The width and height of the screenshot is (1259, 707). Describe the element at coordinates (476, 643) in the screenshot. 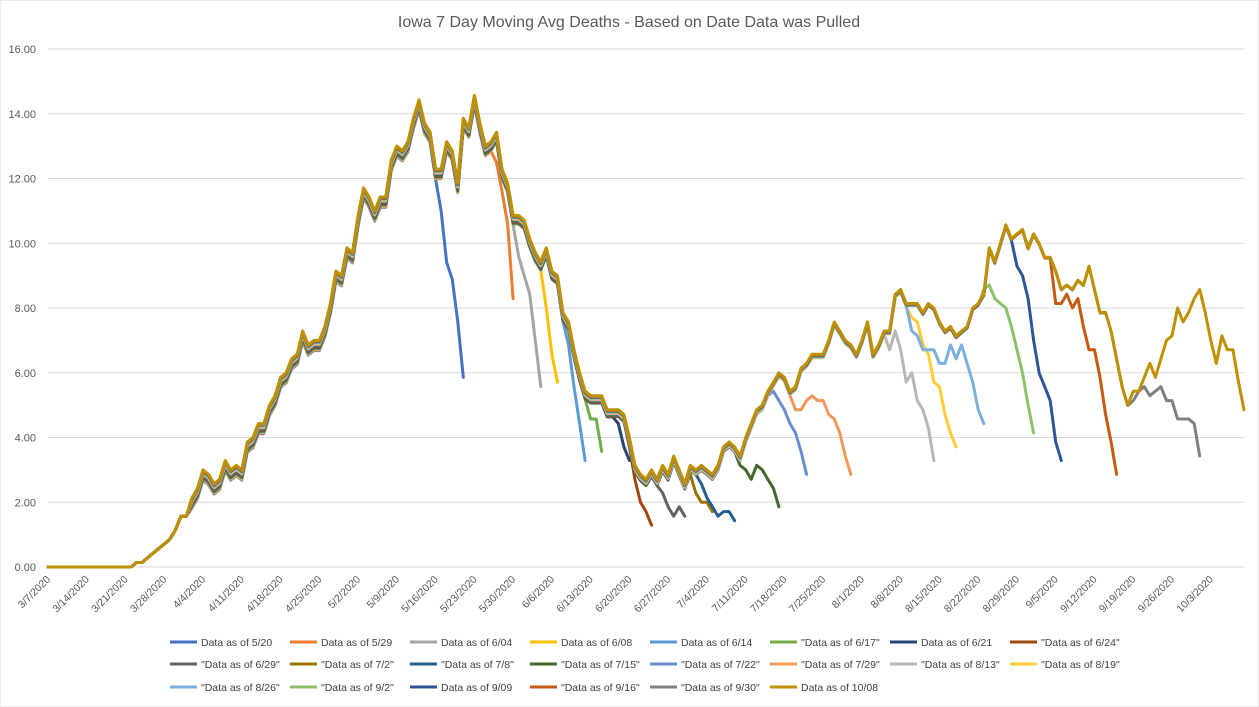

I see `legend-label: Data as of 6/04` at that location.